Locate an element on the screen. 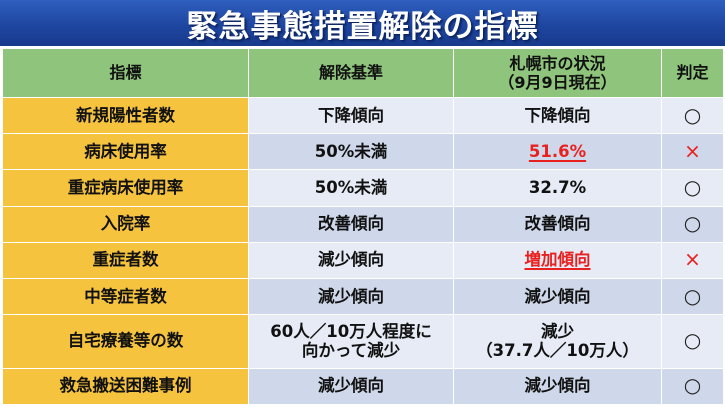 Image resolution: width=725 pixels, height=407 pixels. status-cell: 減少 （37.7人／10万人） is located at coordinates (557, 341).